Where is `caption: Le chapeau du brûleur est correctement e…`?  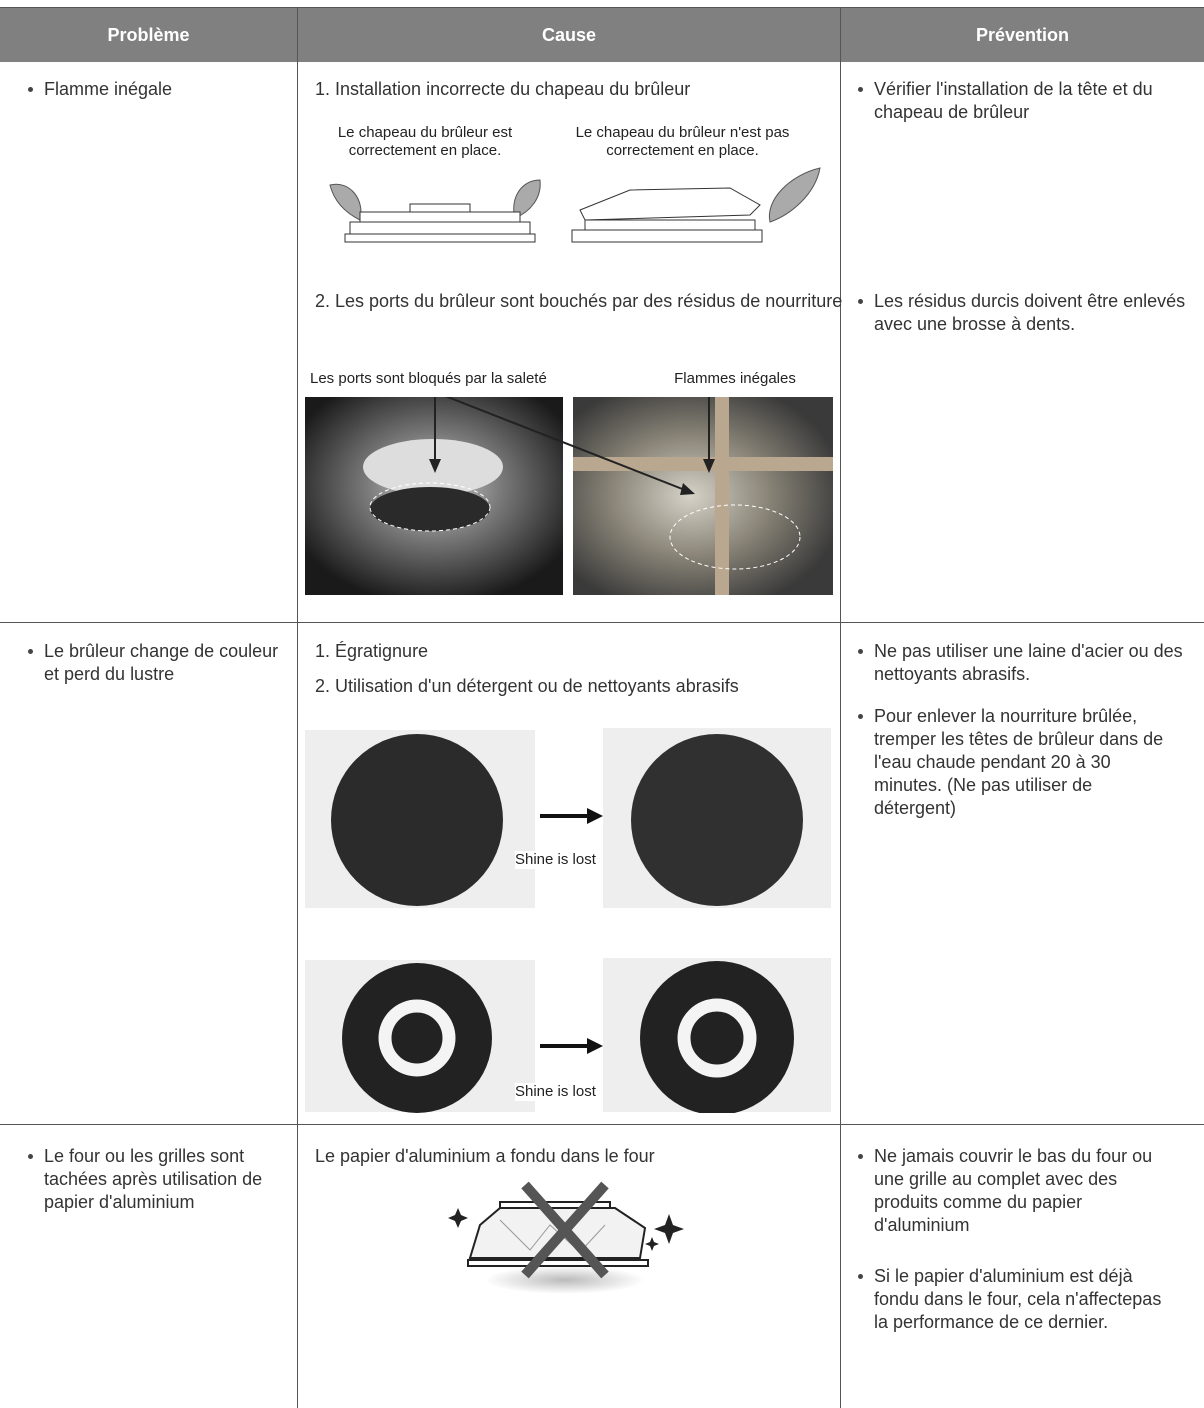
caption: Le chapeau du brûleur est correctement e… is located at coordinates (425, 141).